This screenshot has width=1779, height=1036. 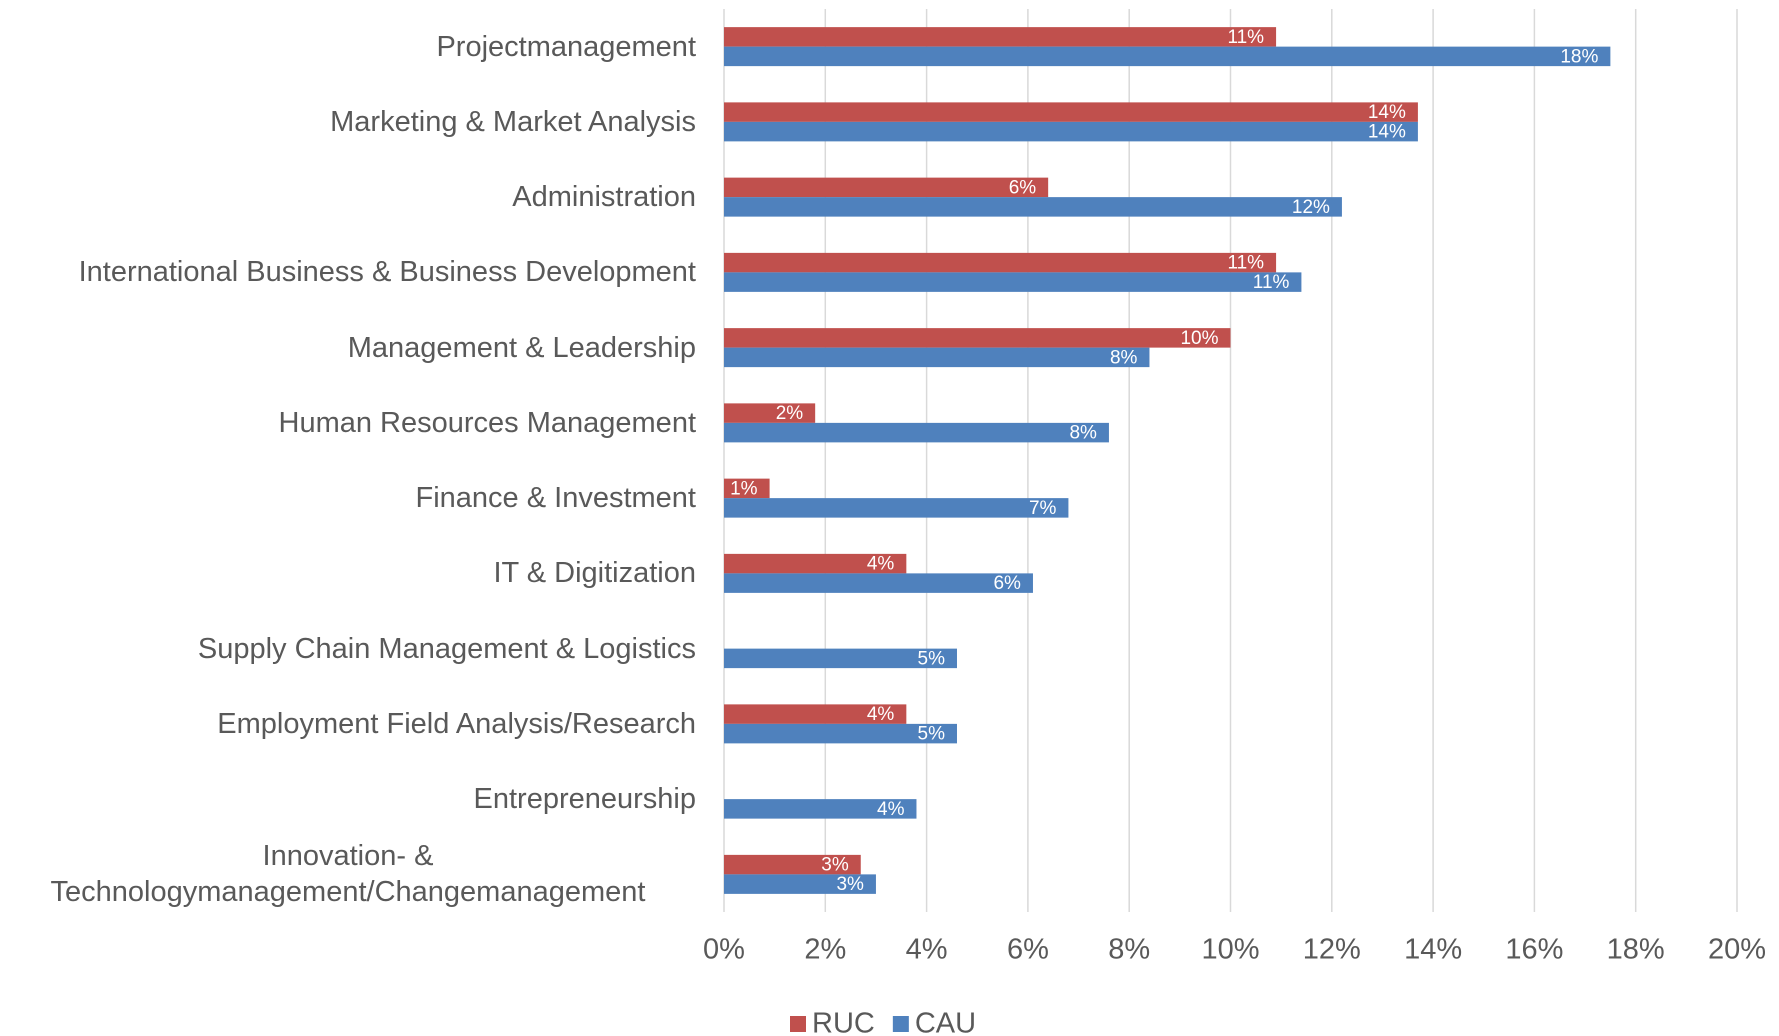 I want to click on value-label: 10%, so click(x=1199, y=338).